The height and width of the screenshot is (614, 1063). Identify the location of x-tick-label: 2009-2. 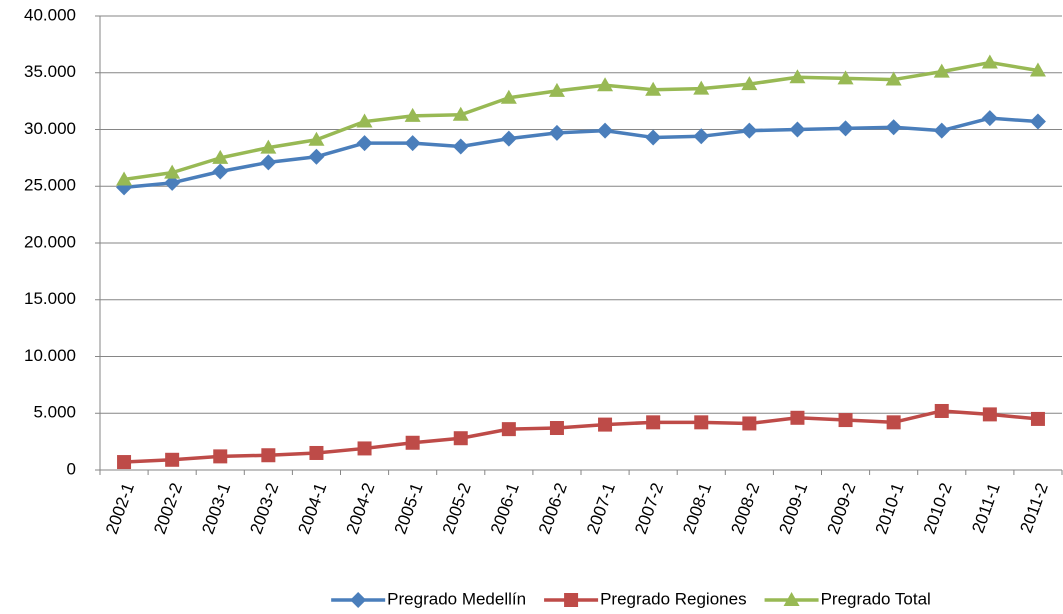
(842, 508).